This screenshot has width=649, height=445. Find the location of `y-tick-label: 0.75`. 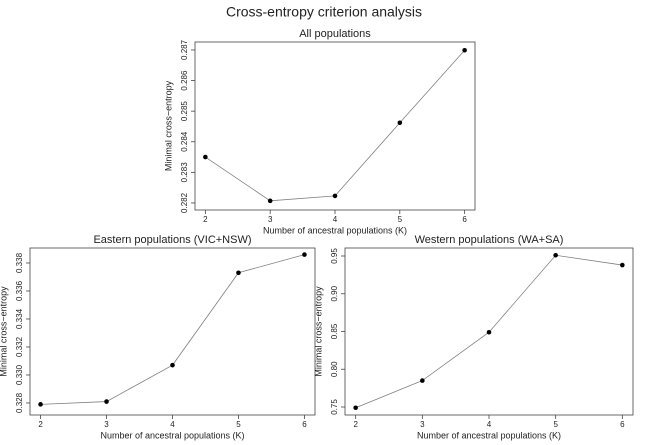

y-tick-label: 0.75 is located at coordinates (334, 407).